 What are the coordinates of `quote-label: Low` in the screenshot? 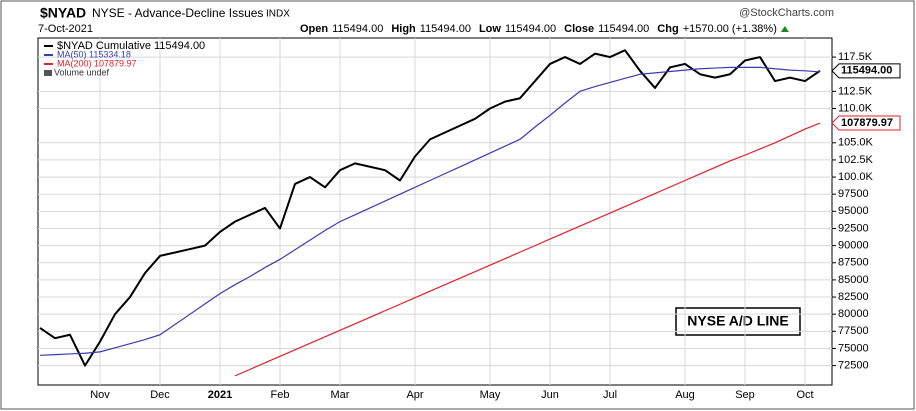 It's located at (490, 29).